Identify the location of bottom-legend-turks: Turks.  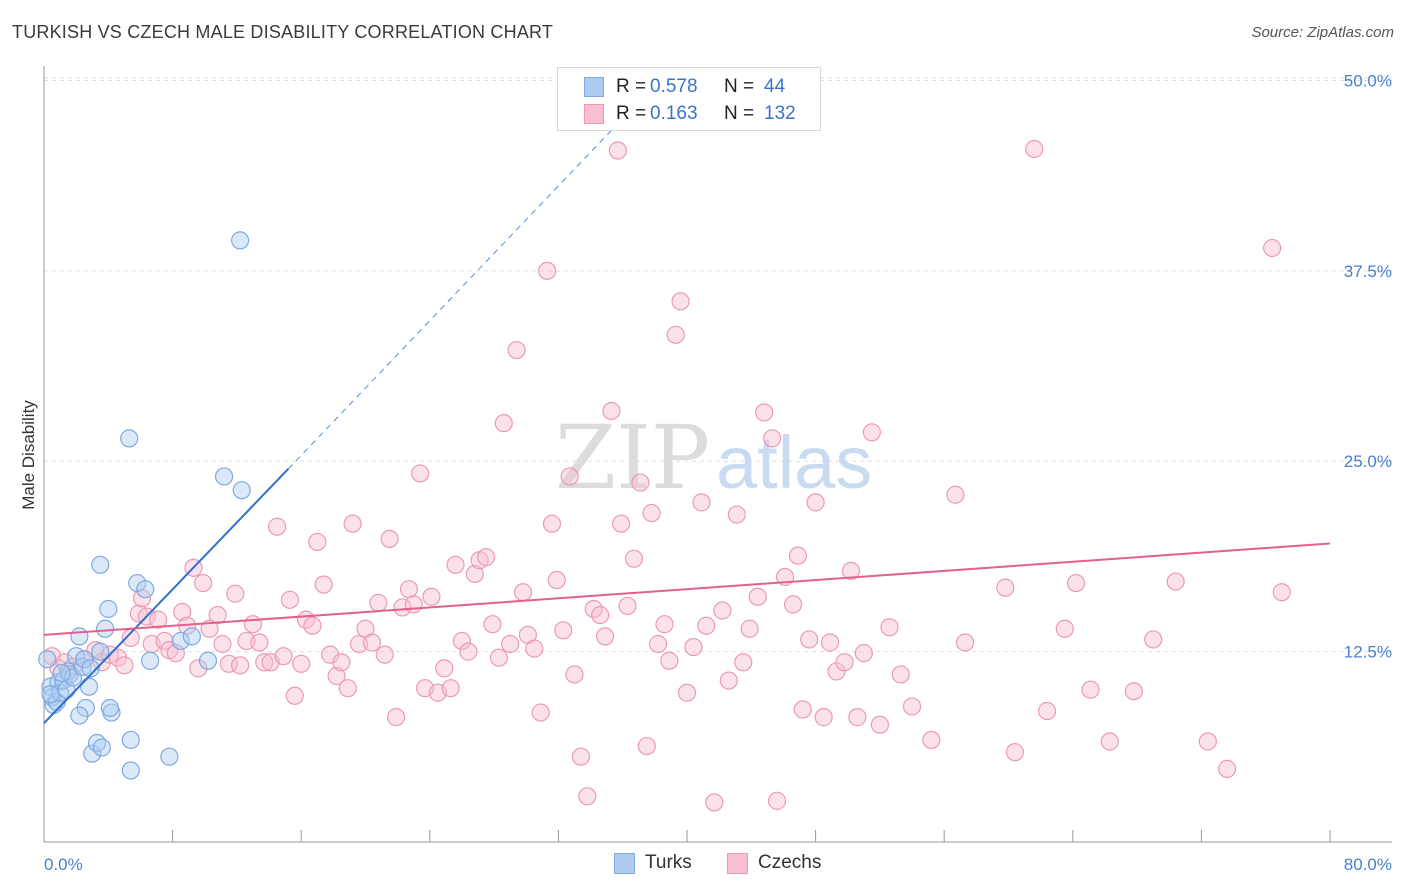
(653, 863).